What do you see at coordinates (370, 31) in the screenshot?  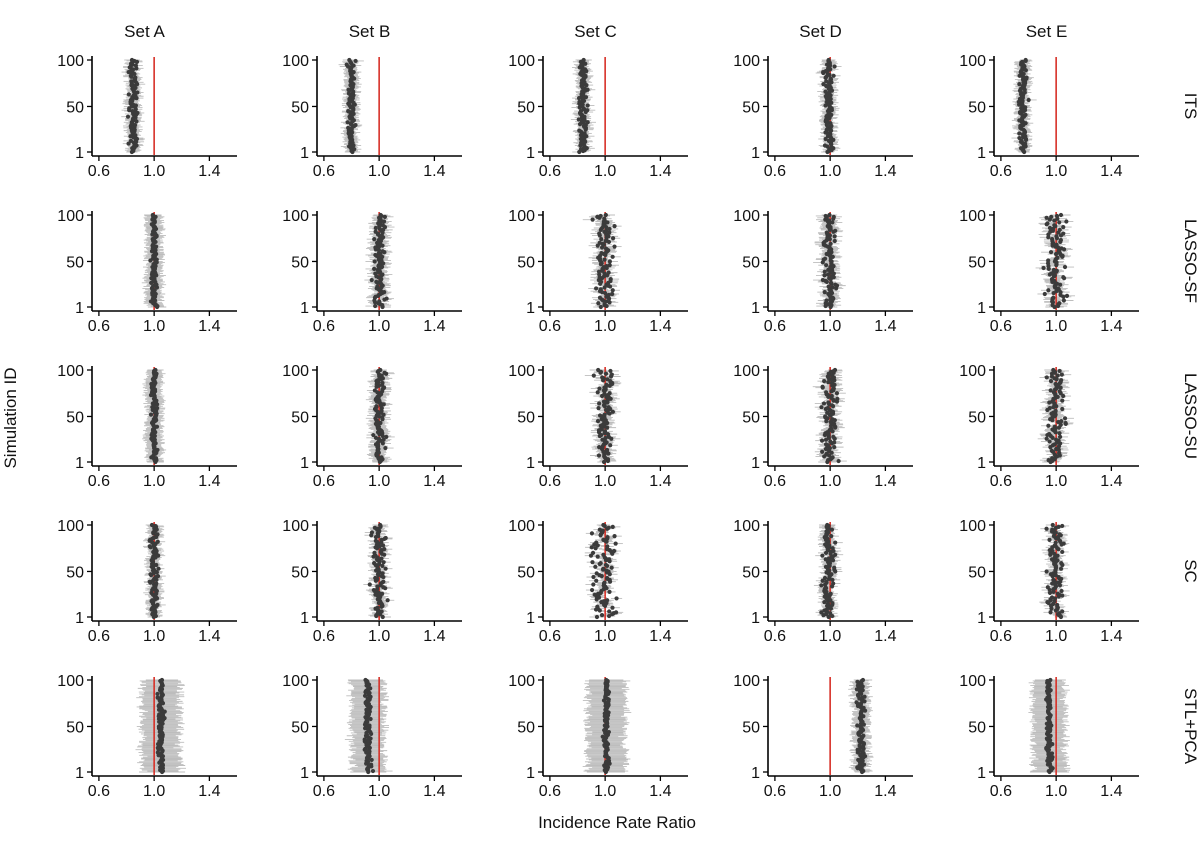 I see `column-title: Set B` at bounding box center [370, 31].